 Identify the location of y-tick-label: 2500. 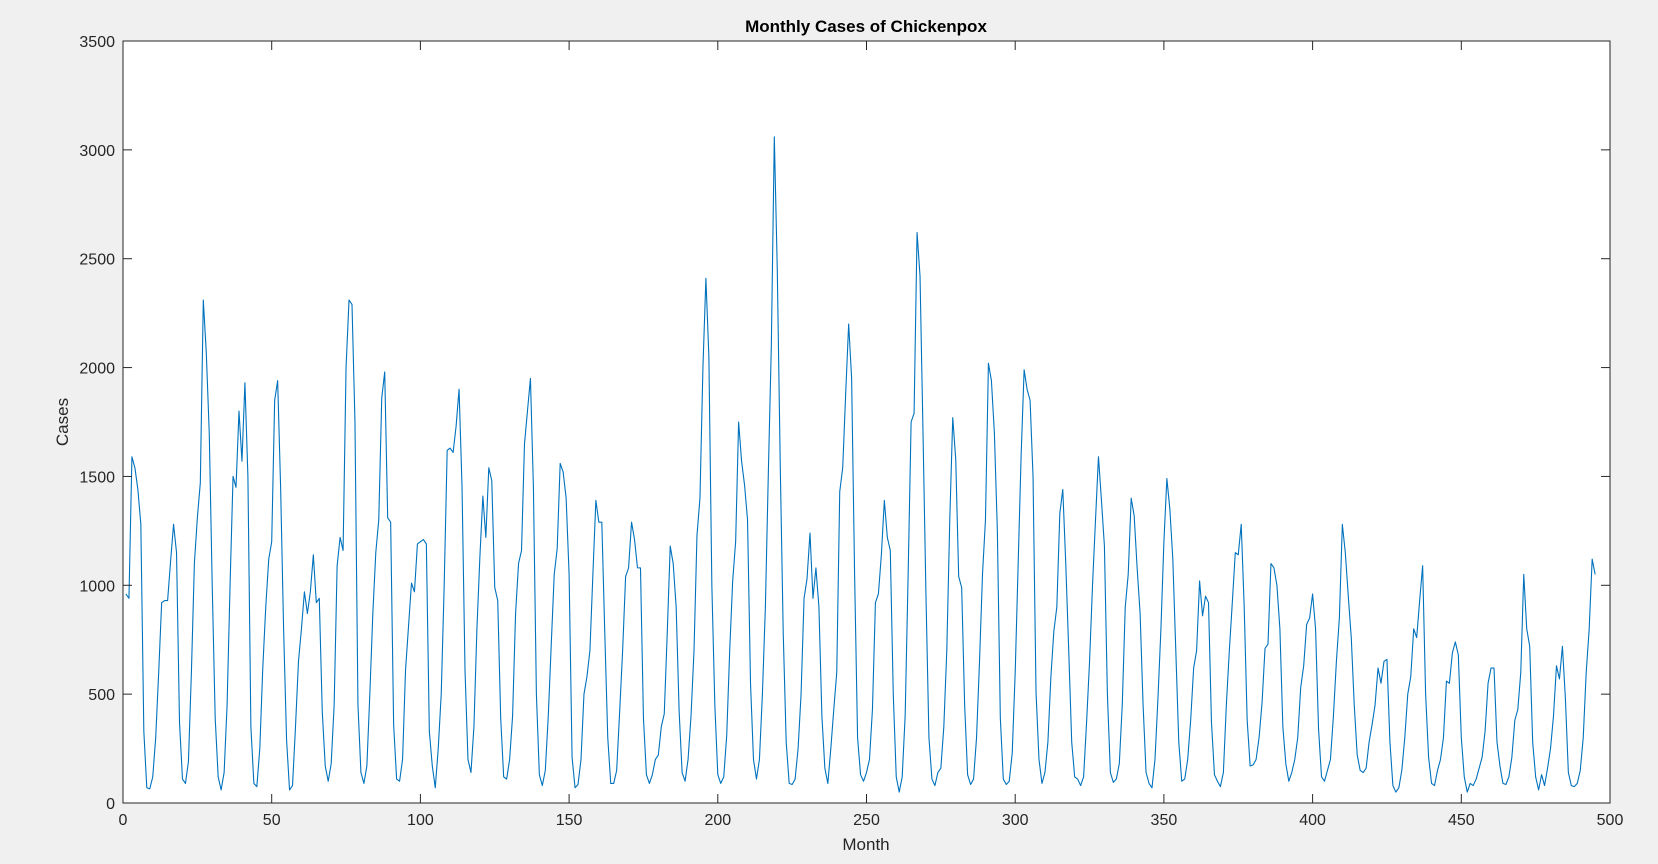
(97, 260).